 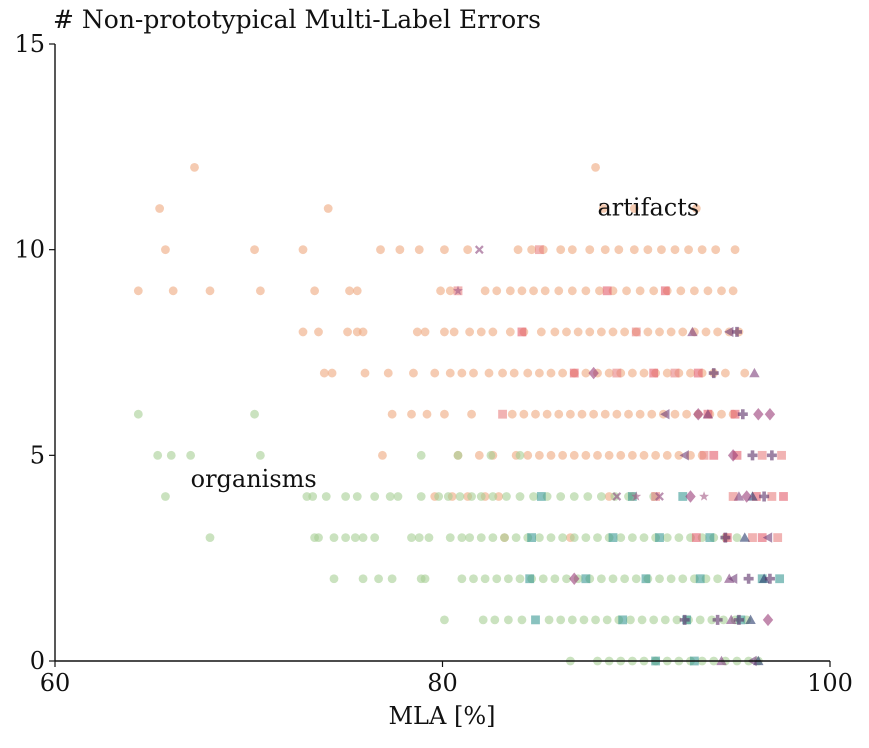 What do you see at coordinates (764, 578) in the screenshot?
I see `data-point-triangle` at bounding box center [764, 578].